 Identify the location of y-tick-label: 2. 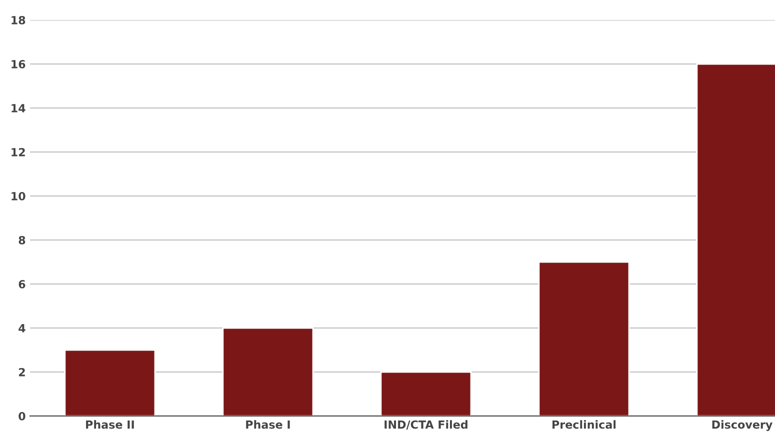
(21, 372).